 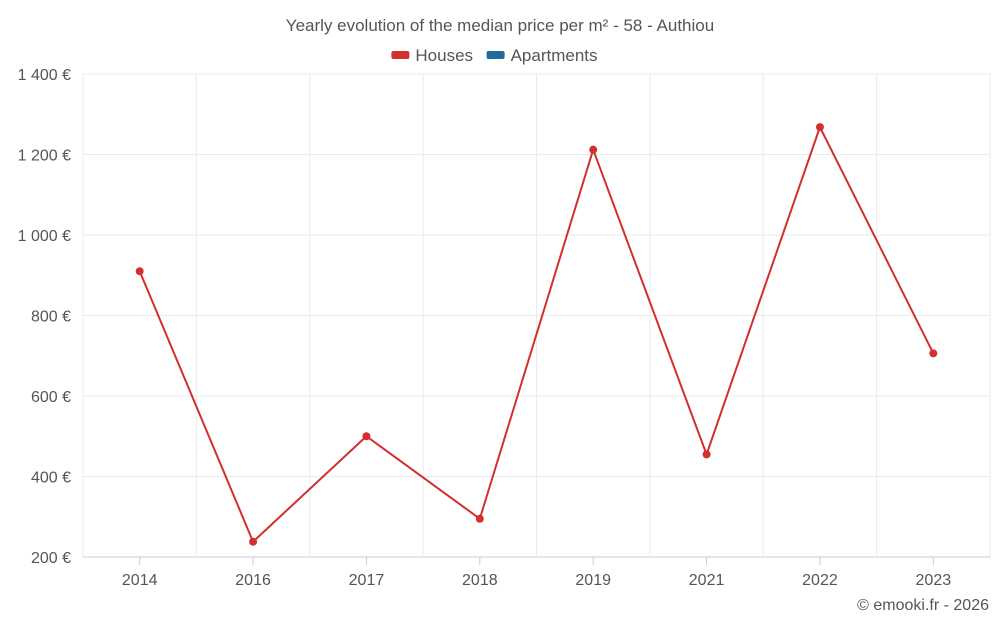 I want to click on legend-item-apartments: Apartments, so click(x=542, y=55).